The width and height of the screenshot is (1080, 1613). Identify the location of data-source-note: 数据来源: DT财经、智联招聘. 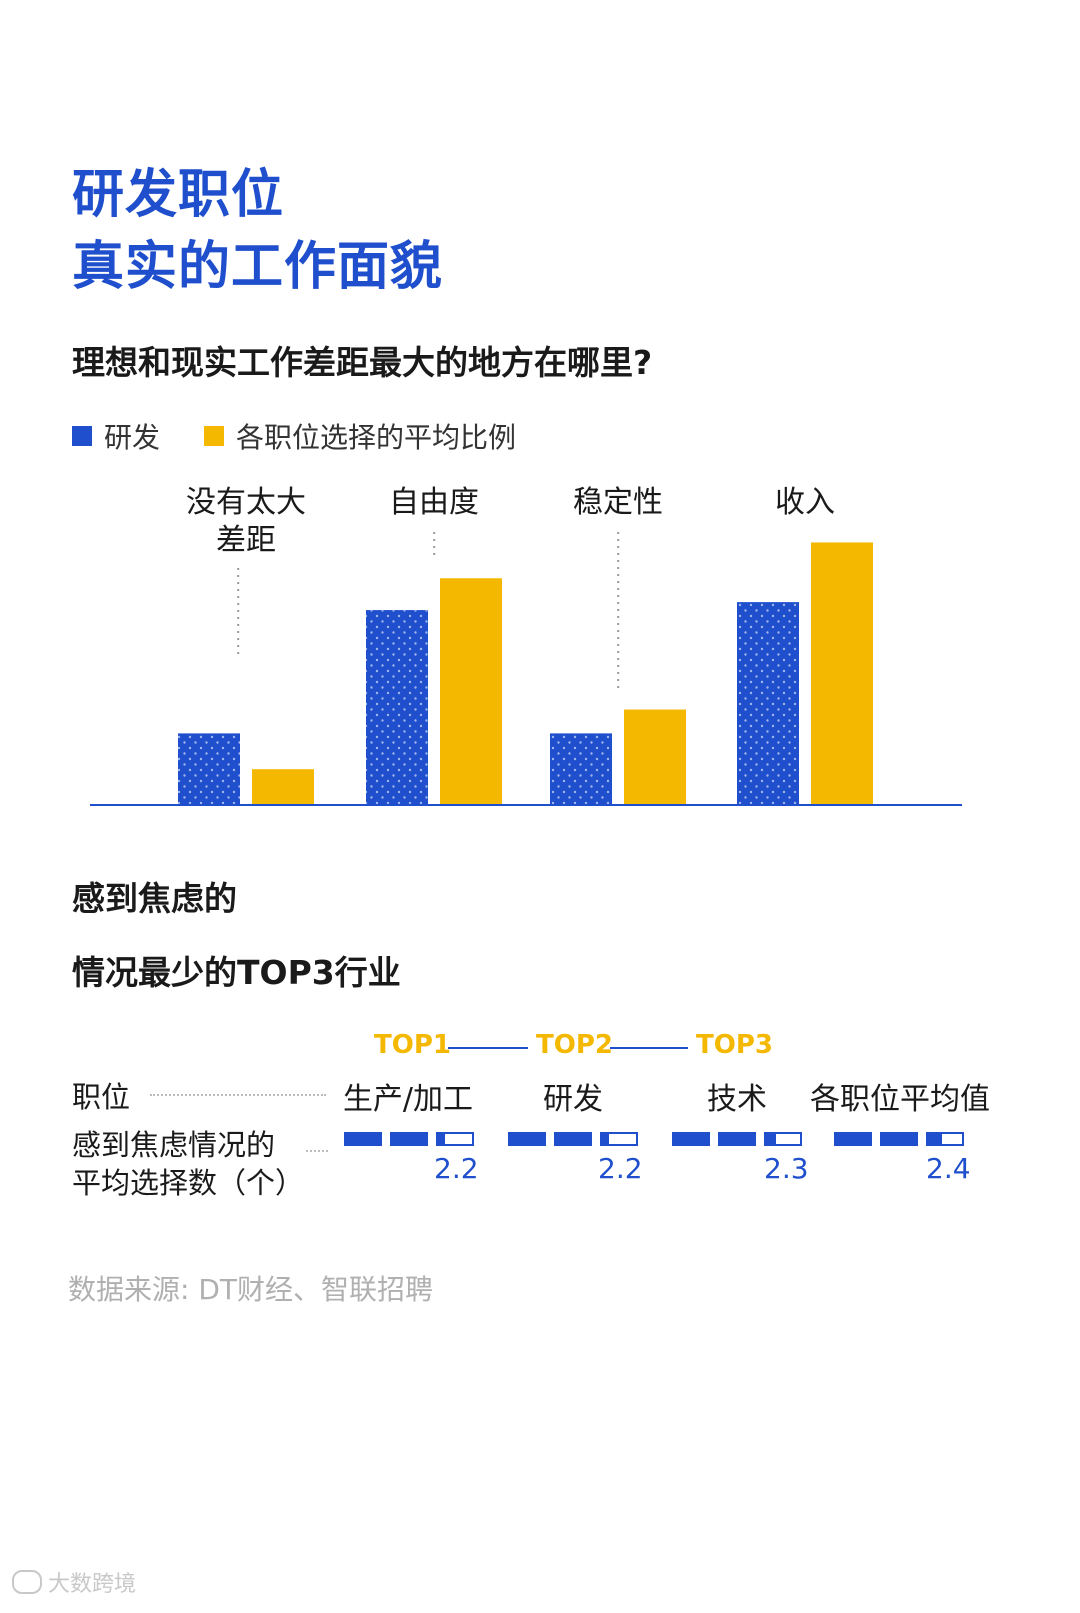
(250, 1289).